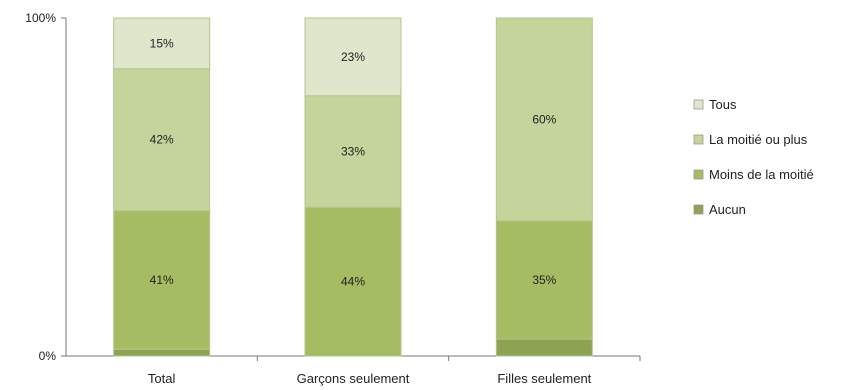 The height and width of the screenshot is (390, 841). Describe the element at coordinates (48, 356) in the screenshot. I see `y-tick-label: 0%` at that location.